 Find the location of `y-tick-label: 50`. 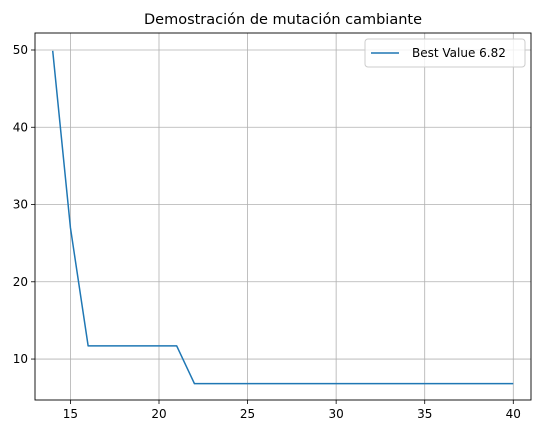

y-tick-label: 50 is located at coordinates (20, 50).